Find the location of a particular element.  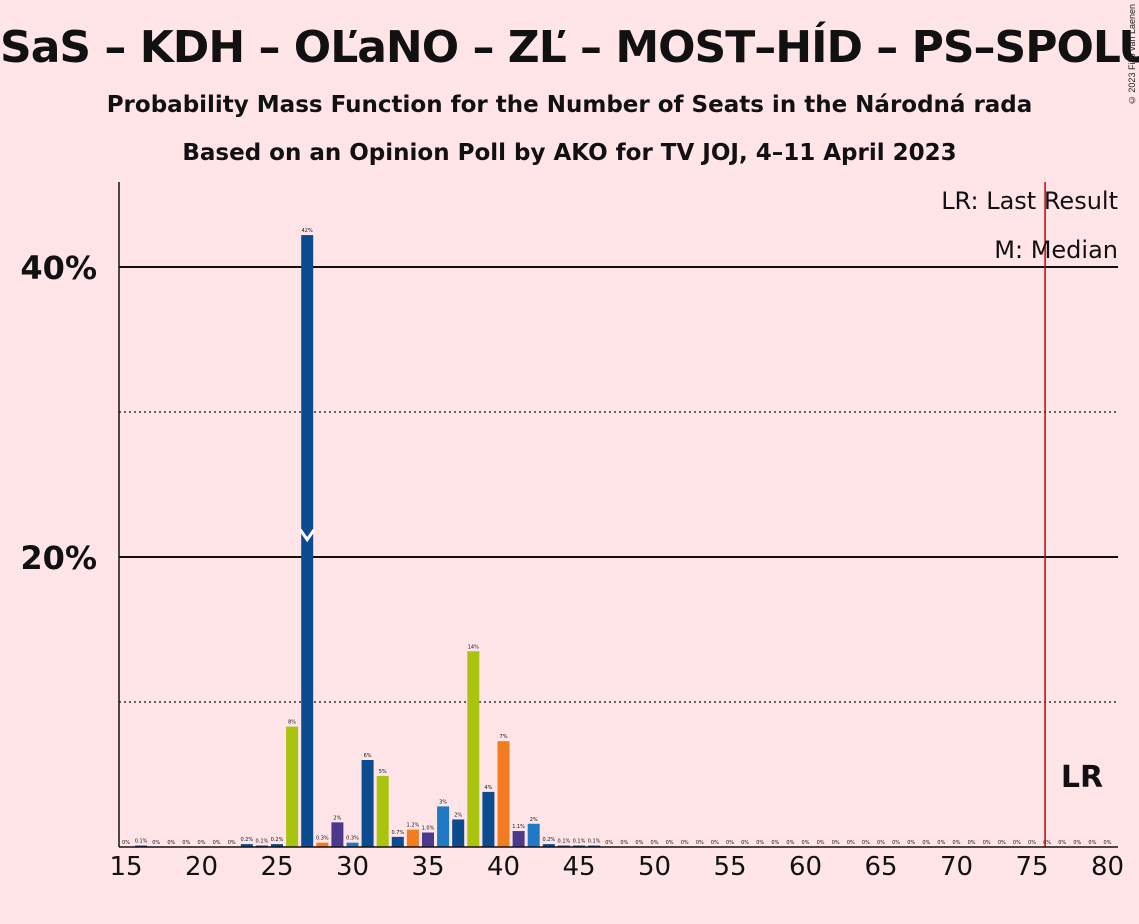

bar-value-label: 1.2% is located at coordinates (413, 826).